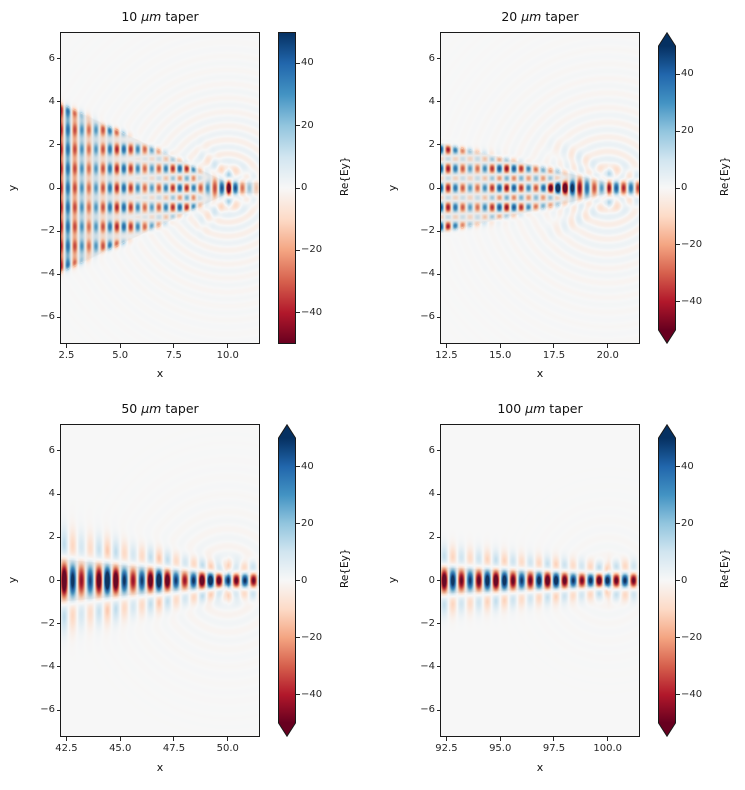  Describe the element at coordinates (304, 580) in the screenshot. I see `colorbar-tick-label: 0` at that location.